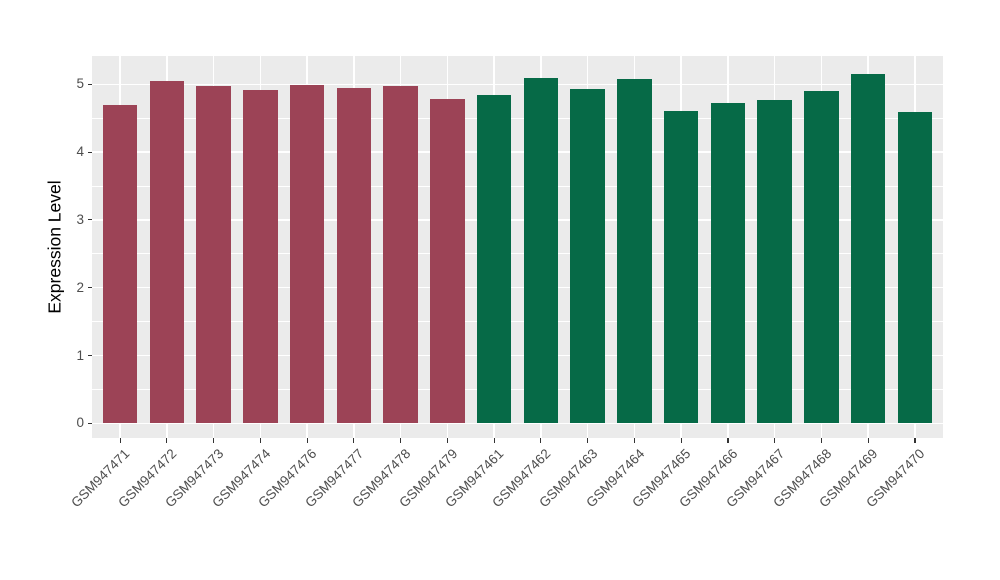 This screenshot has width=1000, height=580. I want to click on bar-GSM947479, so click(447, 261).